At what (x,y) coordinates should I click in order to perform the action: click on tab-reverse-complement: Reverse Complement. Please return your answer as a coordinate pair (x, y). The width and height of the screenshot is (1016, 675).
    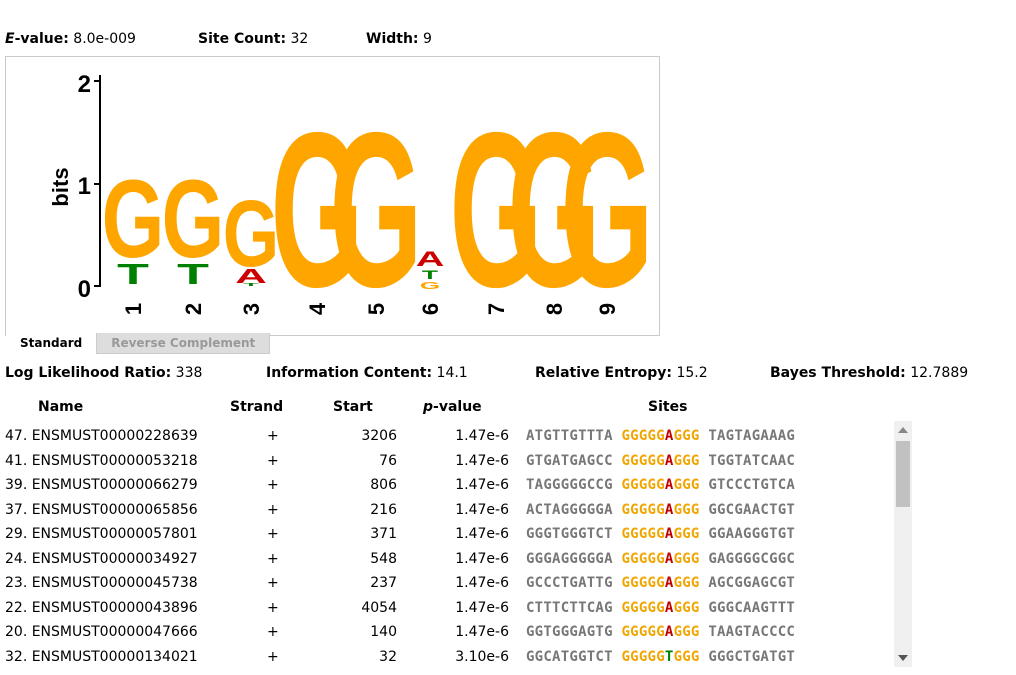
    Looking at the image, I should click on (183, 343).